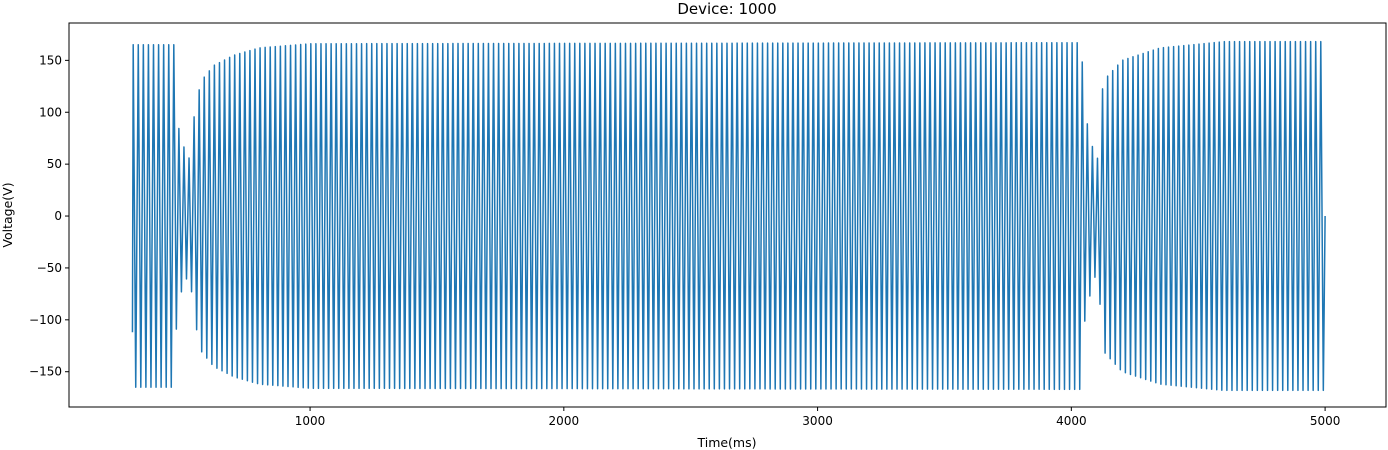  Describe the element at coordinates (310, 421) in the screenshot. I see `x-tick-label: 1000` at that location.